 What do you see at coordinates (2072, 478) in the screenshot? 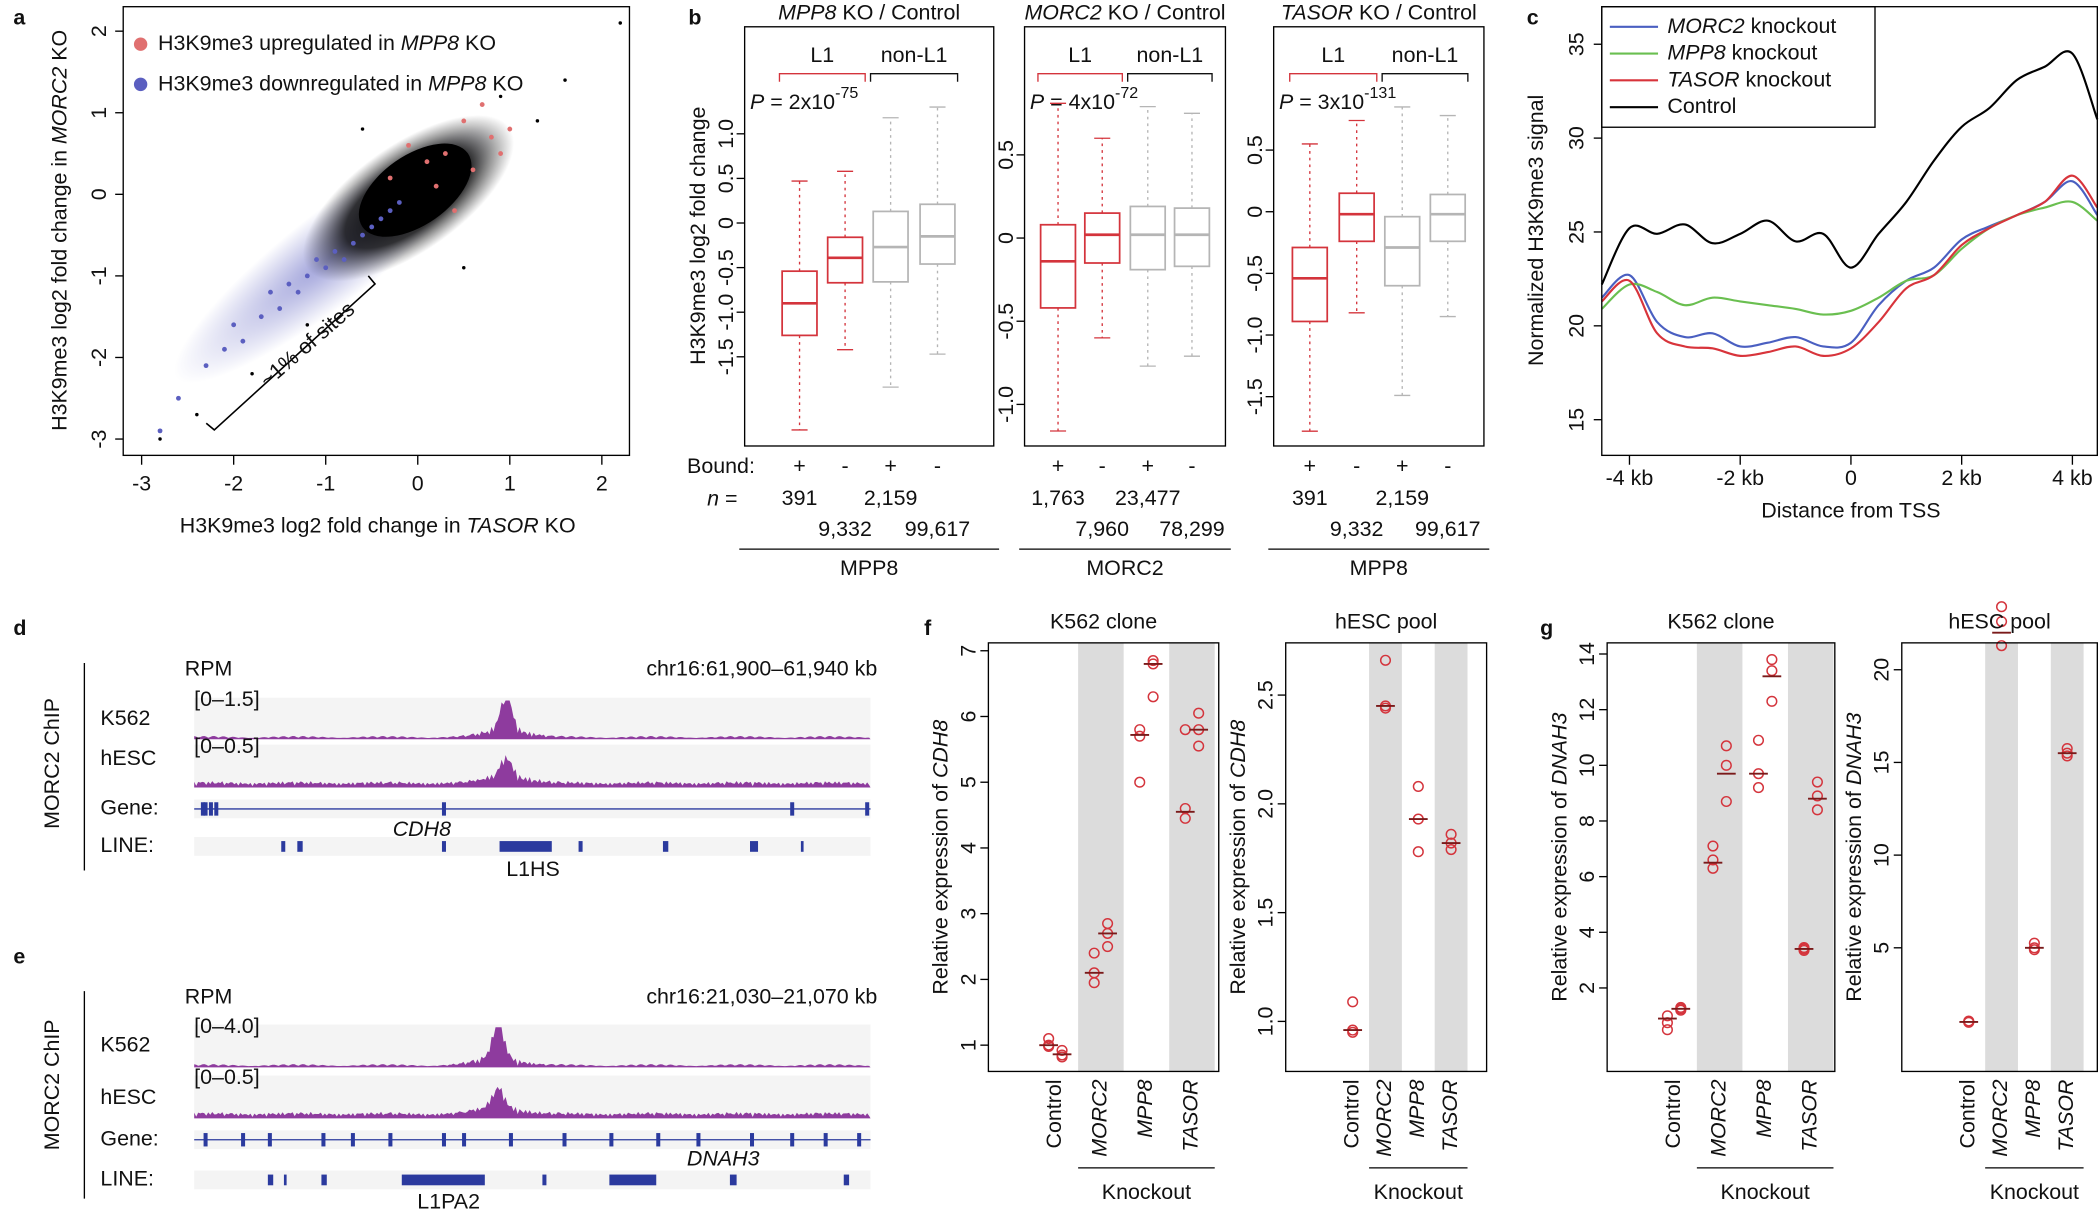
I see `x-tick-label: 4 kb` at bounding box center [2072, 478].